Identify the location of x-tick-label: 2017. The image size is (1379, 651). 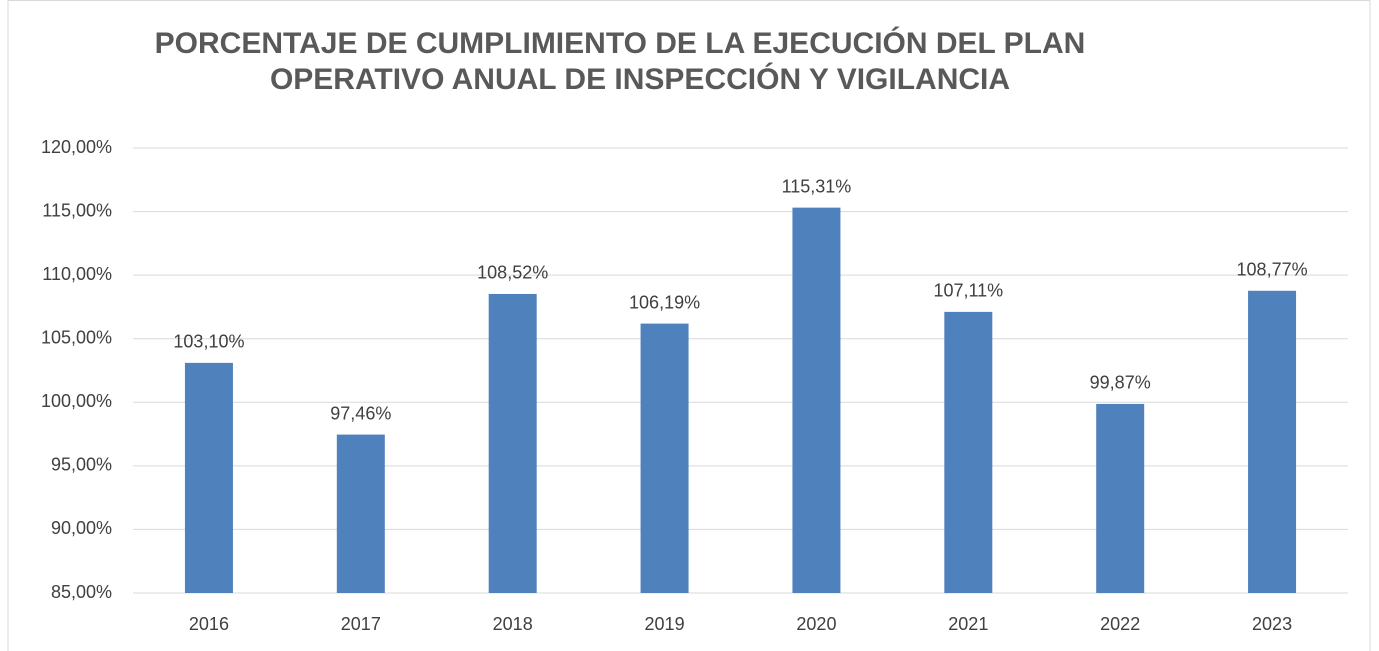
(361, 624).